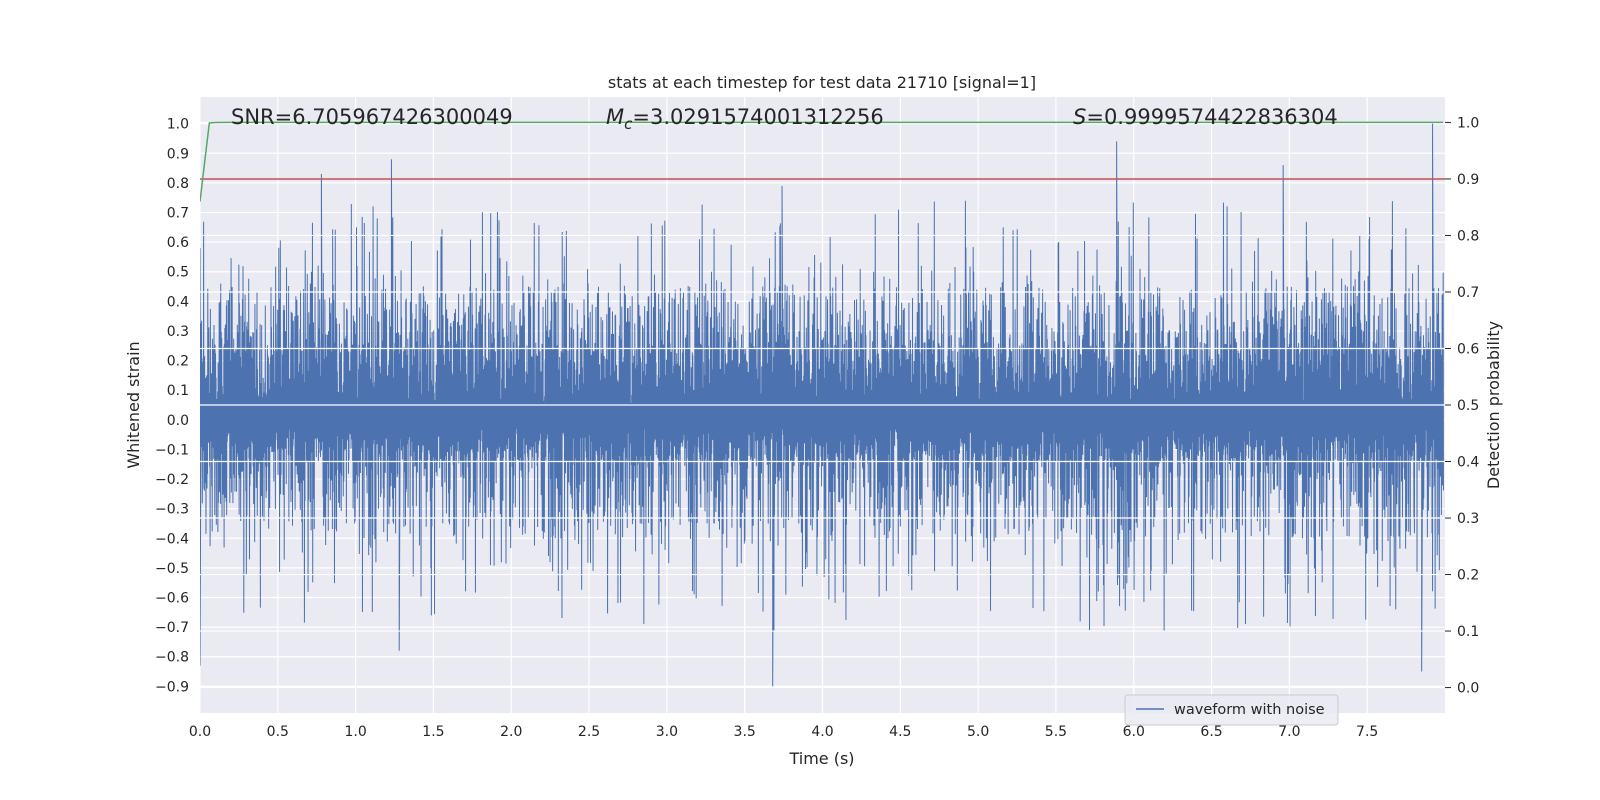 The image size is (1600, 800). Describe the element at coordinates (1056, 732) in the screenshot. I see `x-tick-label: 5.5` at that location.